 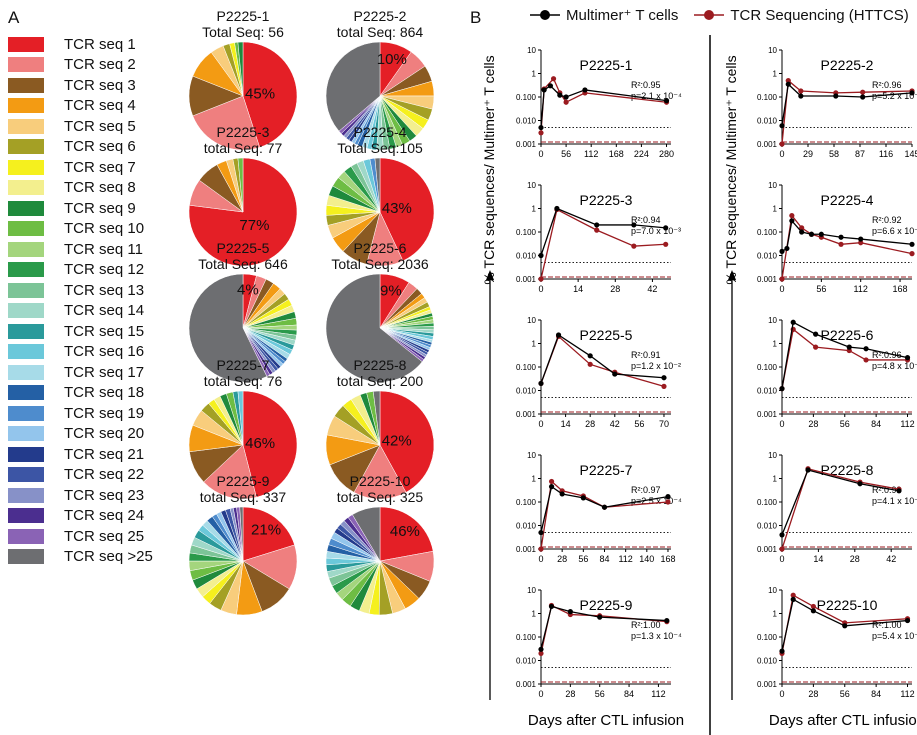 What do you see at coordinates (243, 312) in the screenshot?
I see `pie-chart: P2225-5 Total Seq: 646 4%` at bounding box center [243, 312].